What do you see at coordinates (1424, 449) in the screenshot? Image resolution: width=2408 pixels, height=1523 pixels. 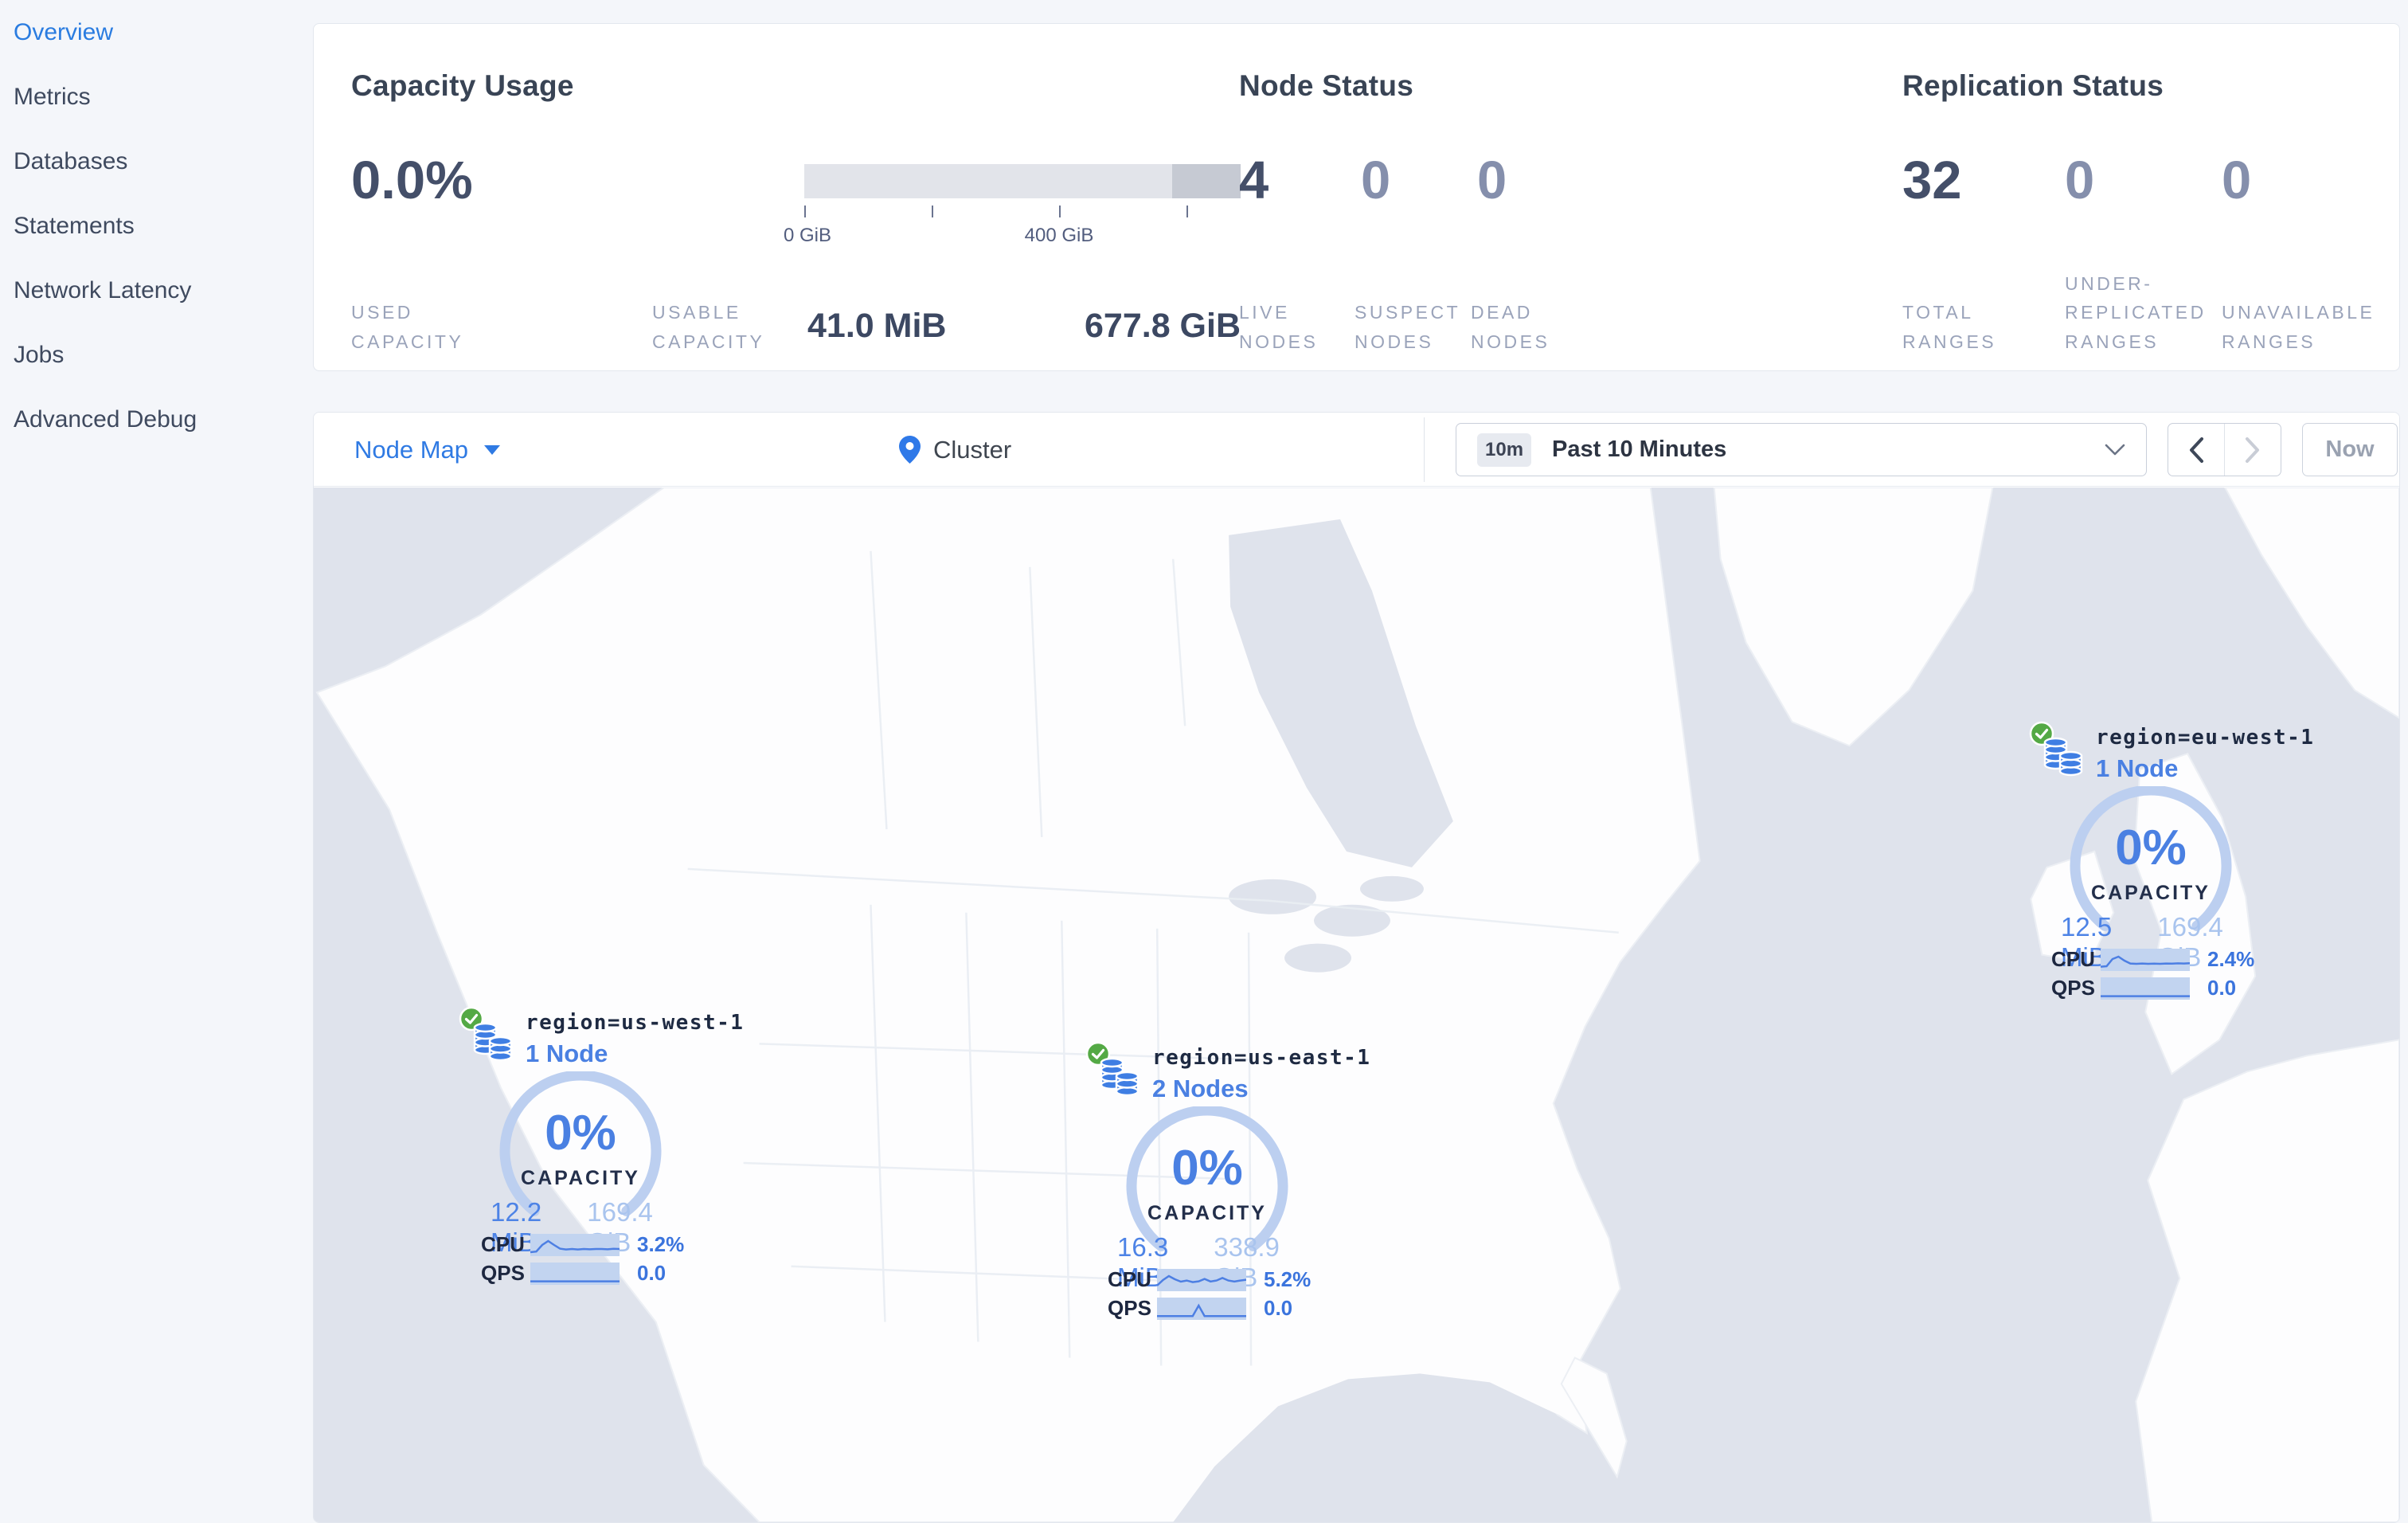 I see `toolbar-divider` at bounding box center [1424, 449].